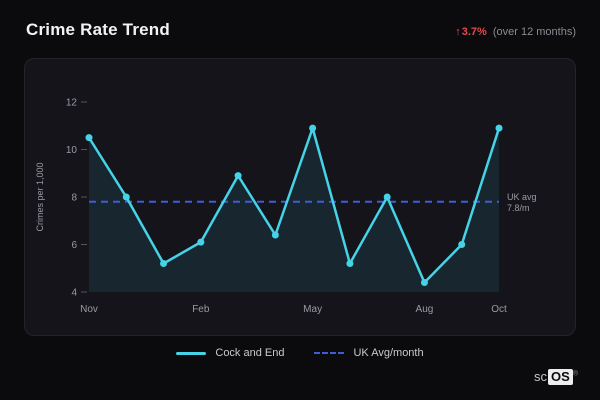  Describe the element at coordinates (518, 208) in the screenshot. I see `uk-avg-annotation: 7.8/m` at that location.